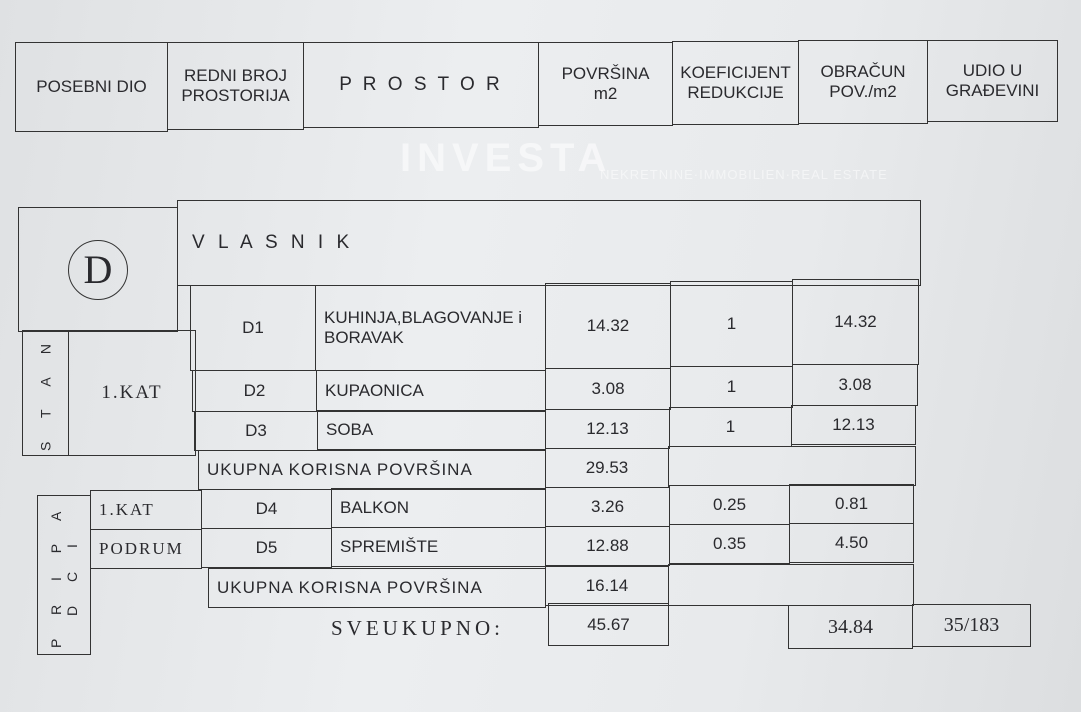 This screenshot has width=1081, height=712. Describe the element at coordinates (850, 627) in the screenshot. I see `grand-total-calc: 34.84` at that location.